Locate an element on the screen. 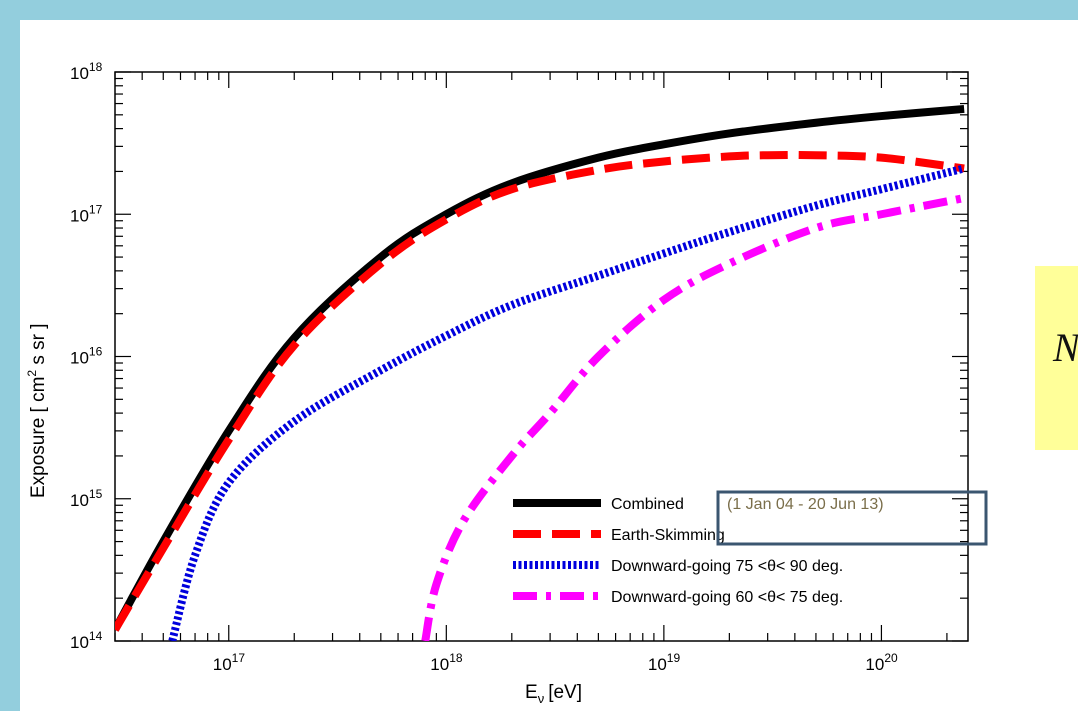 Image resolution: width=1078 pixels, height=711 pixels. x-tick-label: 1020 is located at coordinates (881, 662).